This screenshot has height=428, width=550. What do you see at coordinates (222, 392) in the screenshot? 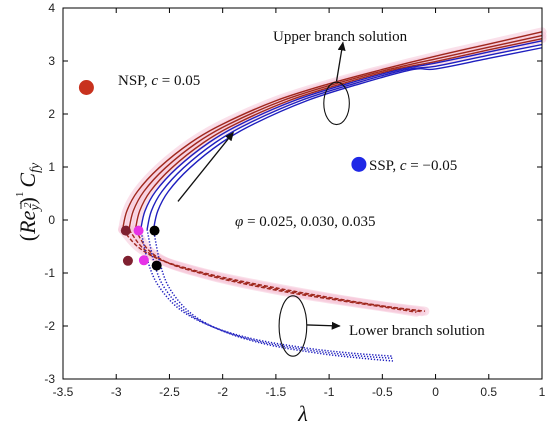
I see `x-tick-label: -2` at bounding box center [222, 392].